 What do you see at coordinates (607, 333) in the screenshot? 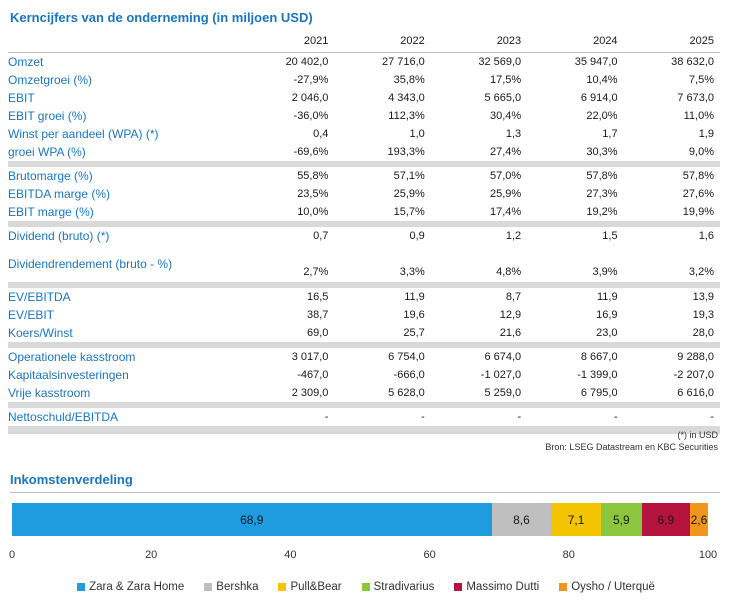
I see `value-cell: 23,0` at bounding box center [607, 333].